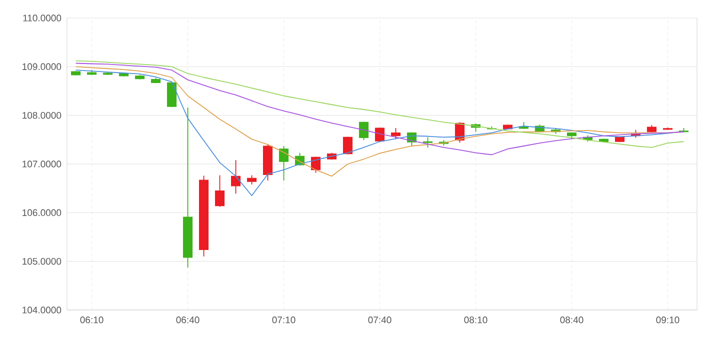 This screenshot has width=703, height=338. Describe the element at coordinates (572, 320) in the screenshot. I see `x-tick-label: 08:40` at that location.